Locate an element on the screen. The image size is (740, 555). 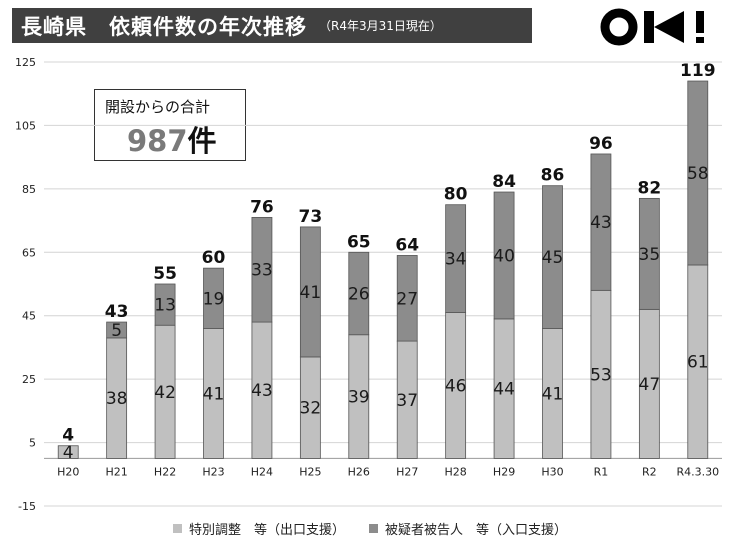
y-tick-label: 85 is located at coordinates (29, 189).